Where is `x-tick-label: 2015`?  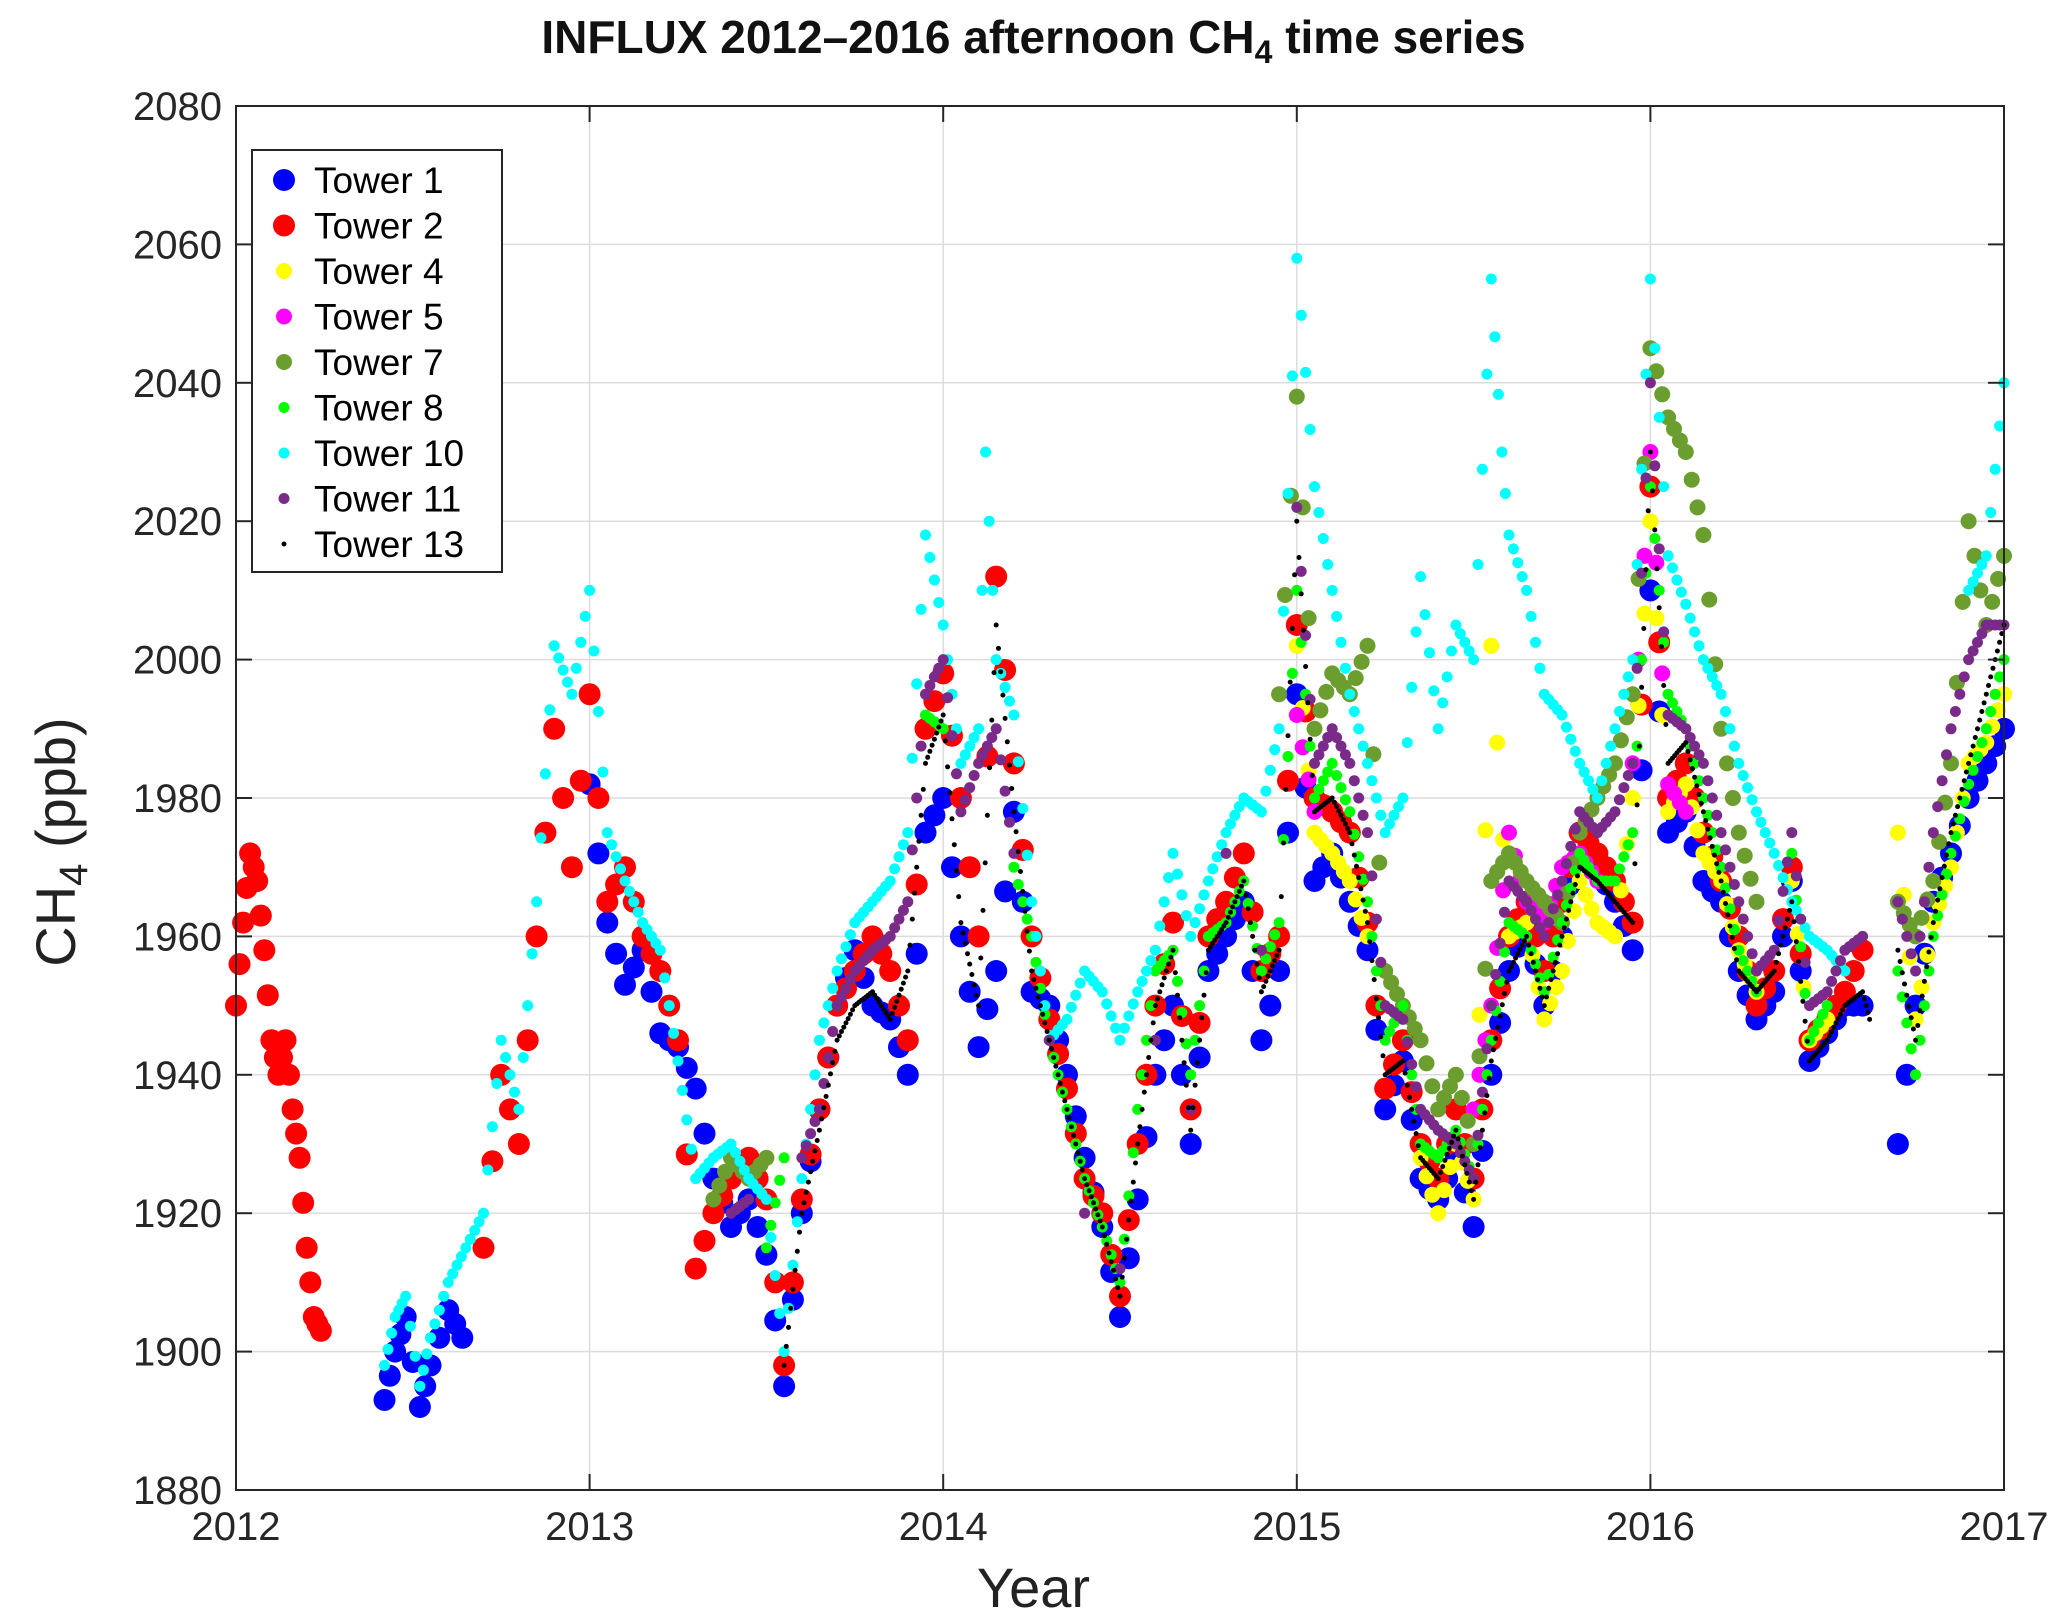 x-tick-label: 2015 is located at coordinates (1296, 1527).